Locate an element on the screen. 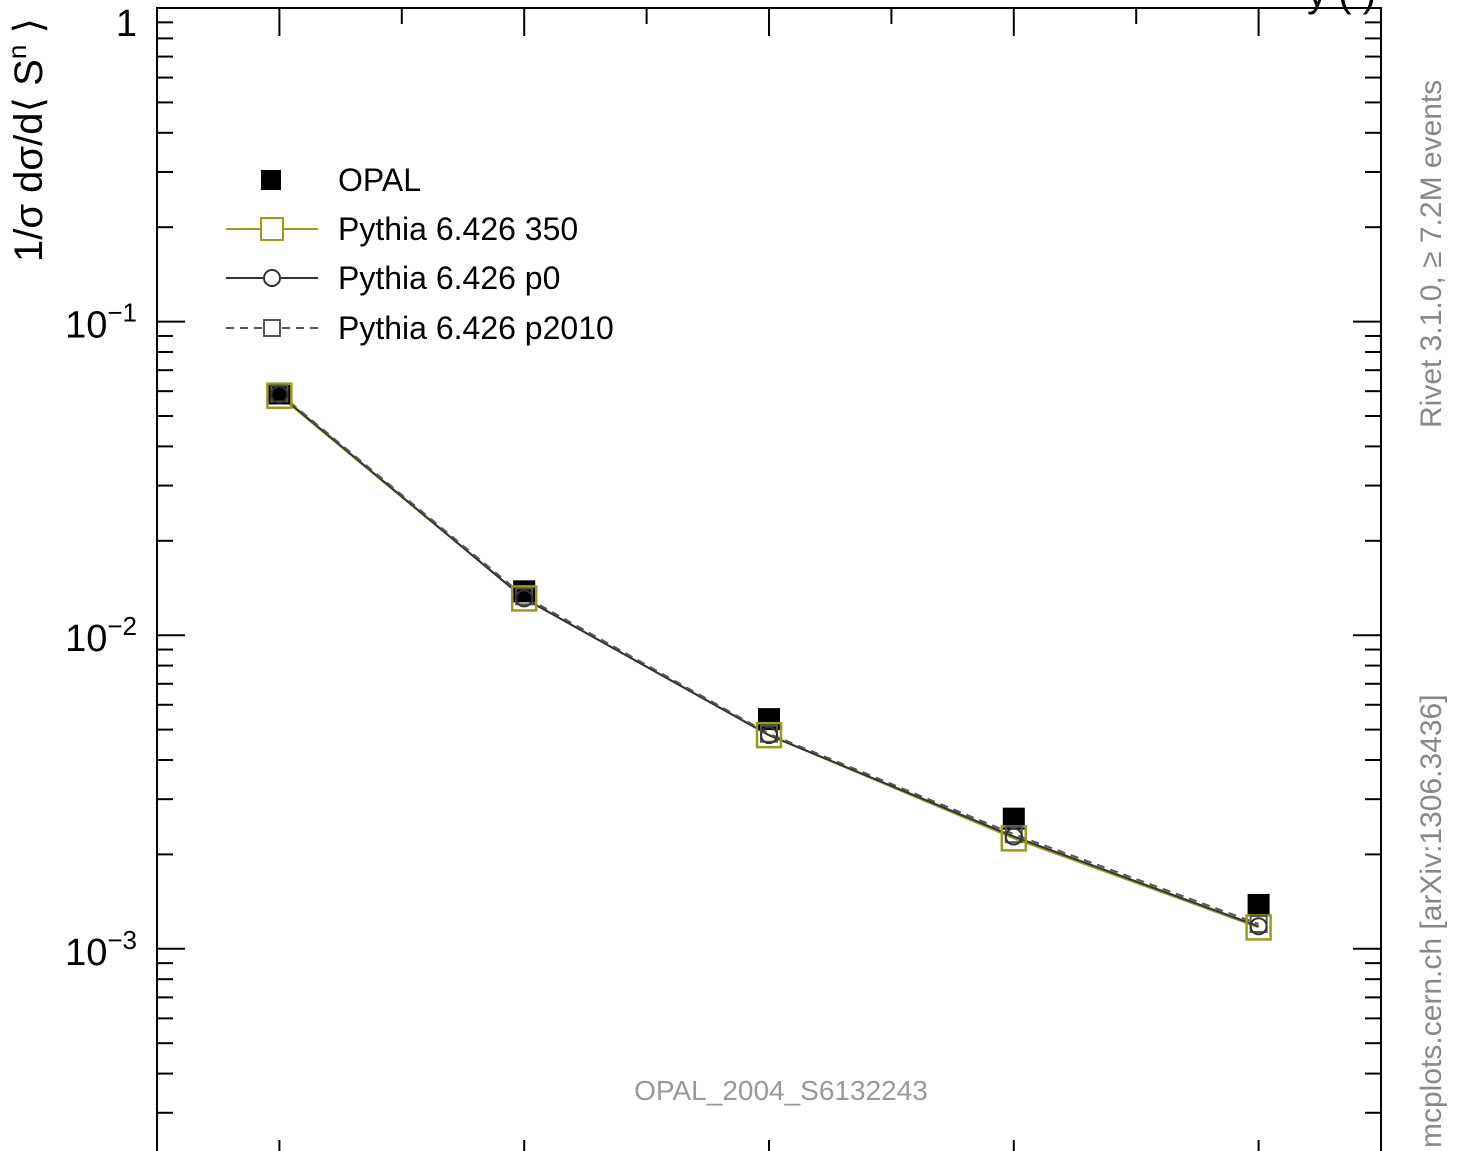  y-tick-label: 10⁻² is located at coordinates (101, 635).